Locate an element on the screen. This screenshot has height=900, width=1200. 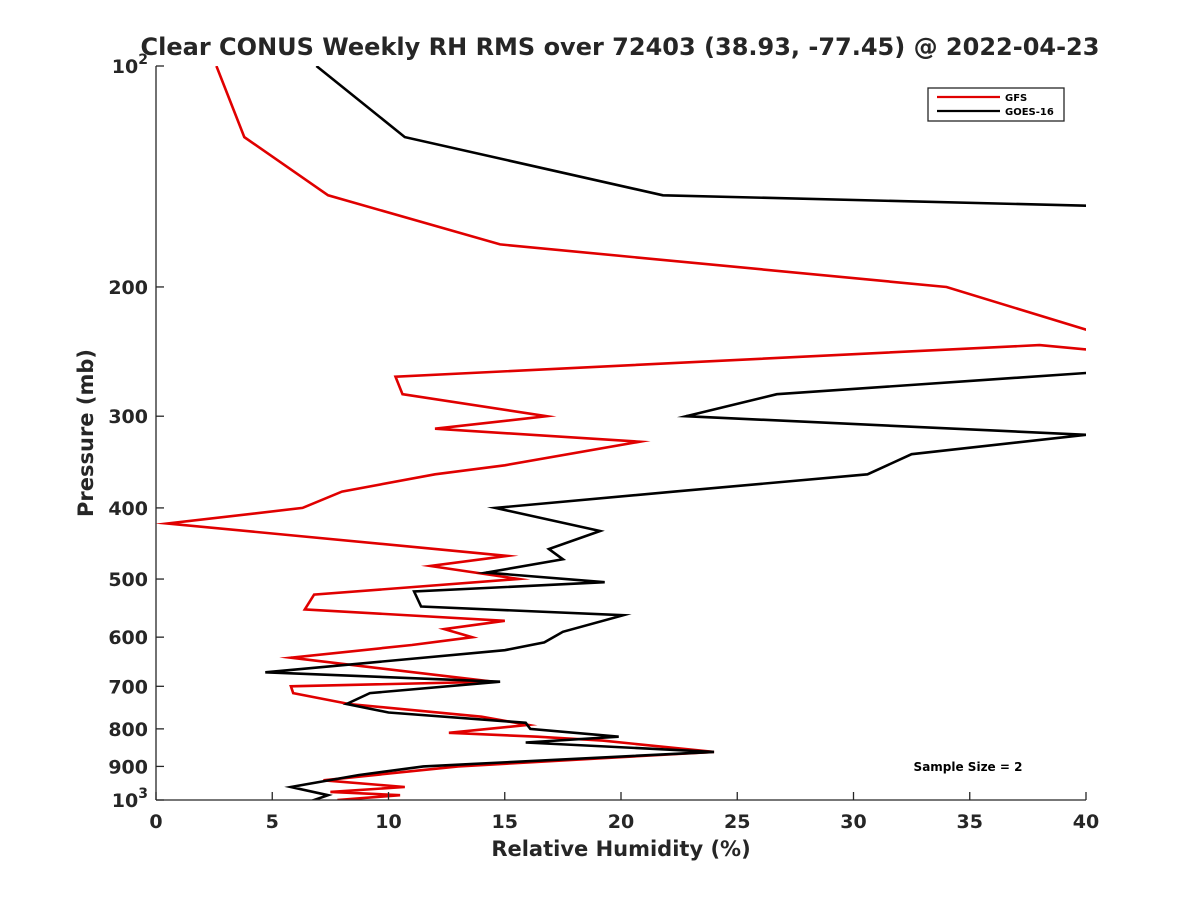
y-tick-label: 500 is located at coordinates (128, 580).